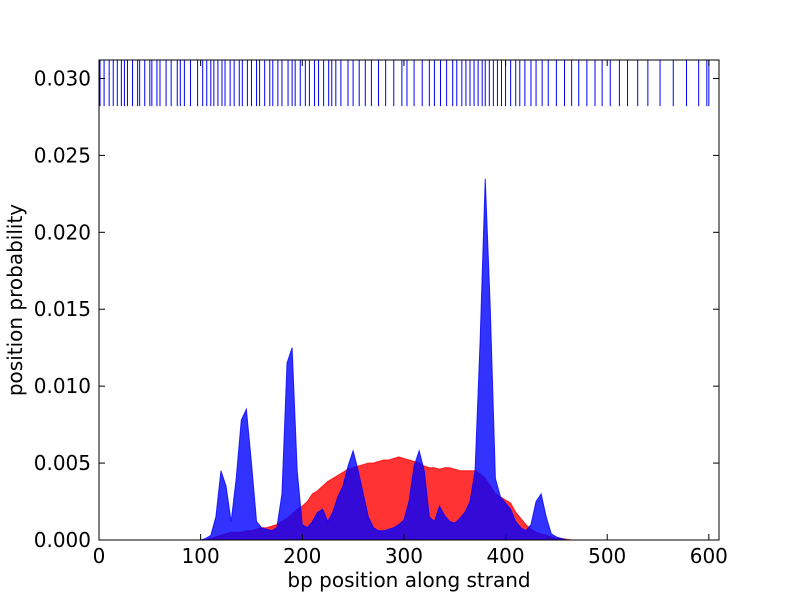 The image size is (800, 604). What do you see at coordinates (62, 309) in the screenshot?
I see `y-tick-label: 0.015` at bounding box center [62, 309].